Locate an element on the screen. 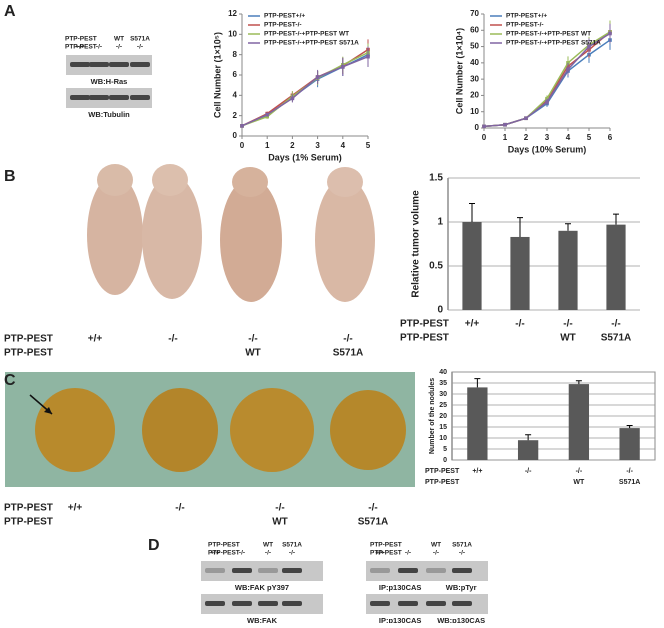 This screenshot has height=628, width=664. genotype-label: S571A is located at coordinates (348, 353).